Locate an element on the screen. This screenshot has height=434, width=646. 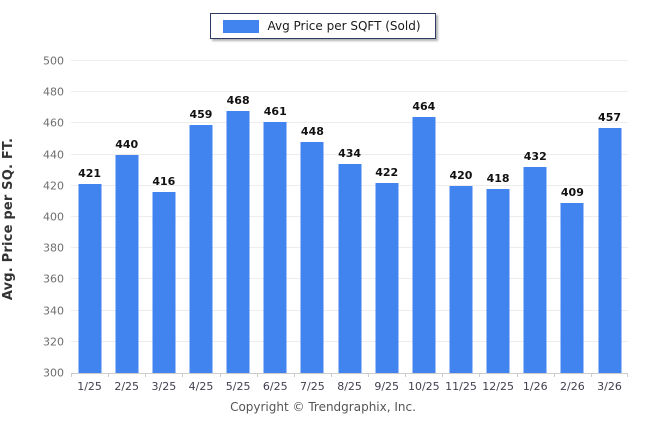
bar-value-label: 457 is located at coordinates (610, 118).